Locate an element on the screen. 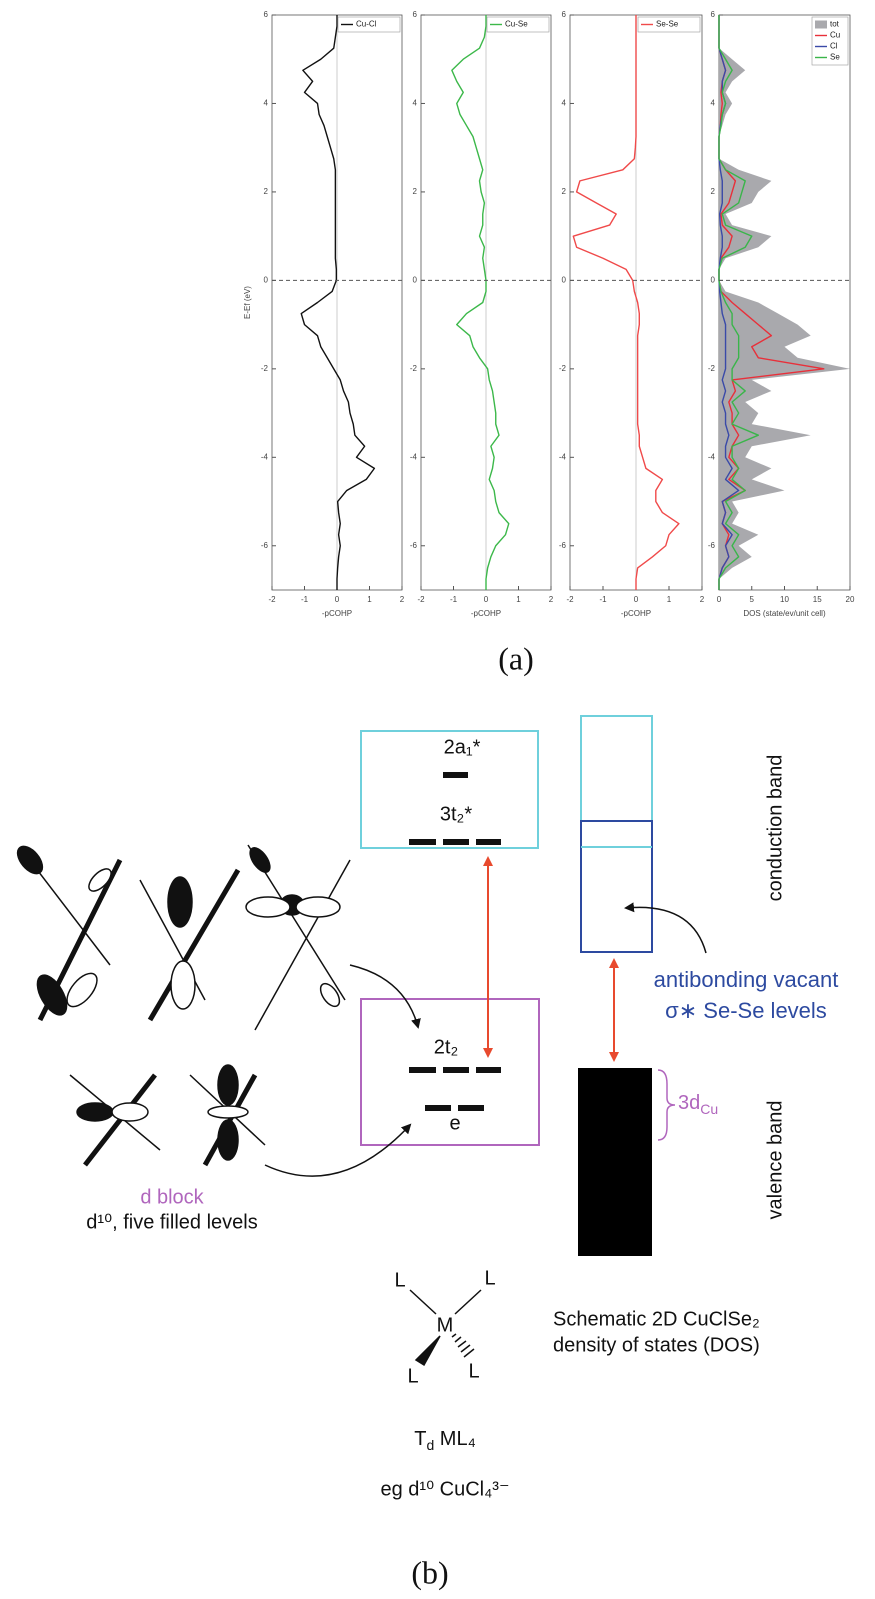  panel-label: (b) is located at coordinates (429, 1572).